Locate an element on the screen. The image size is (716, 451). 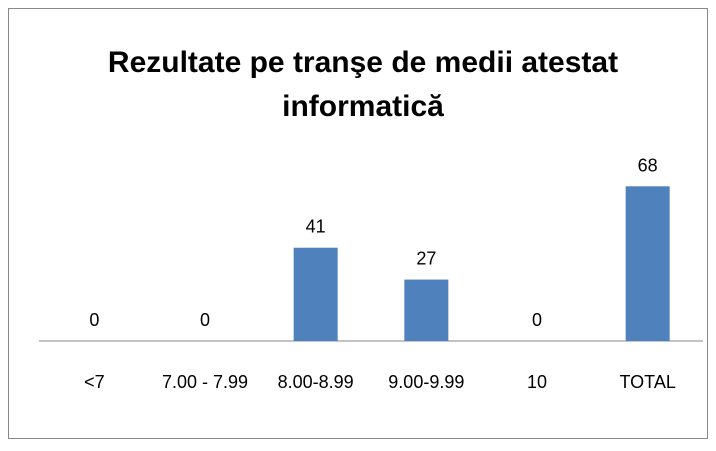
x-tick-label: <7 is located at coordinates (94, 382).